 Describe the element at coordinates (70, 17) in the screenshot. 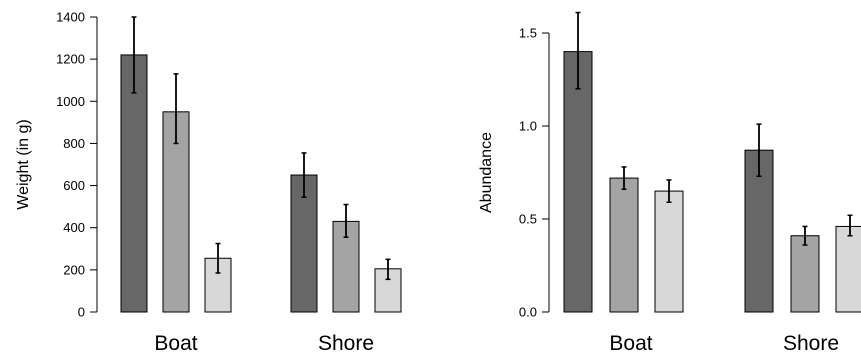

I see `y-tick-label: 1400` at that location.